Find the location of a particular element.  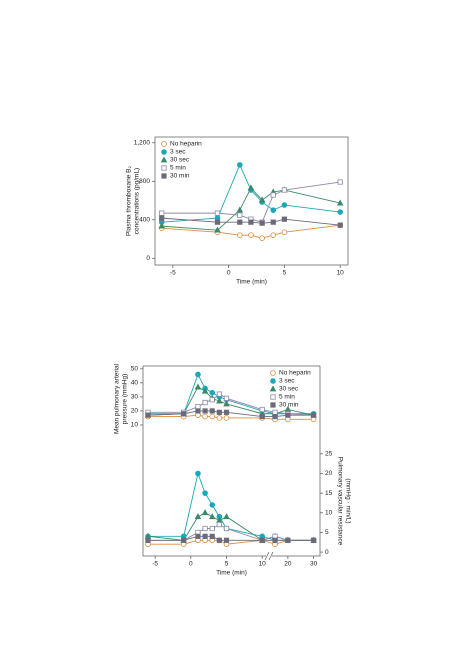

y-axis-label: Plasma thromboxane B₂ is located at coordinates (129, 200).